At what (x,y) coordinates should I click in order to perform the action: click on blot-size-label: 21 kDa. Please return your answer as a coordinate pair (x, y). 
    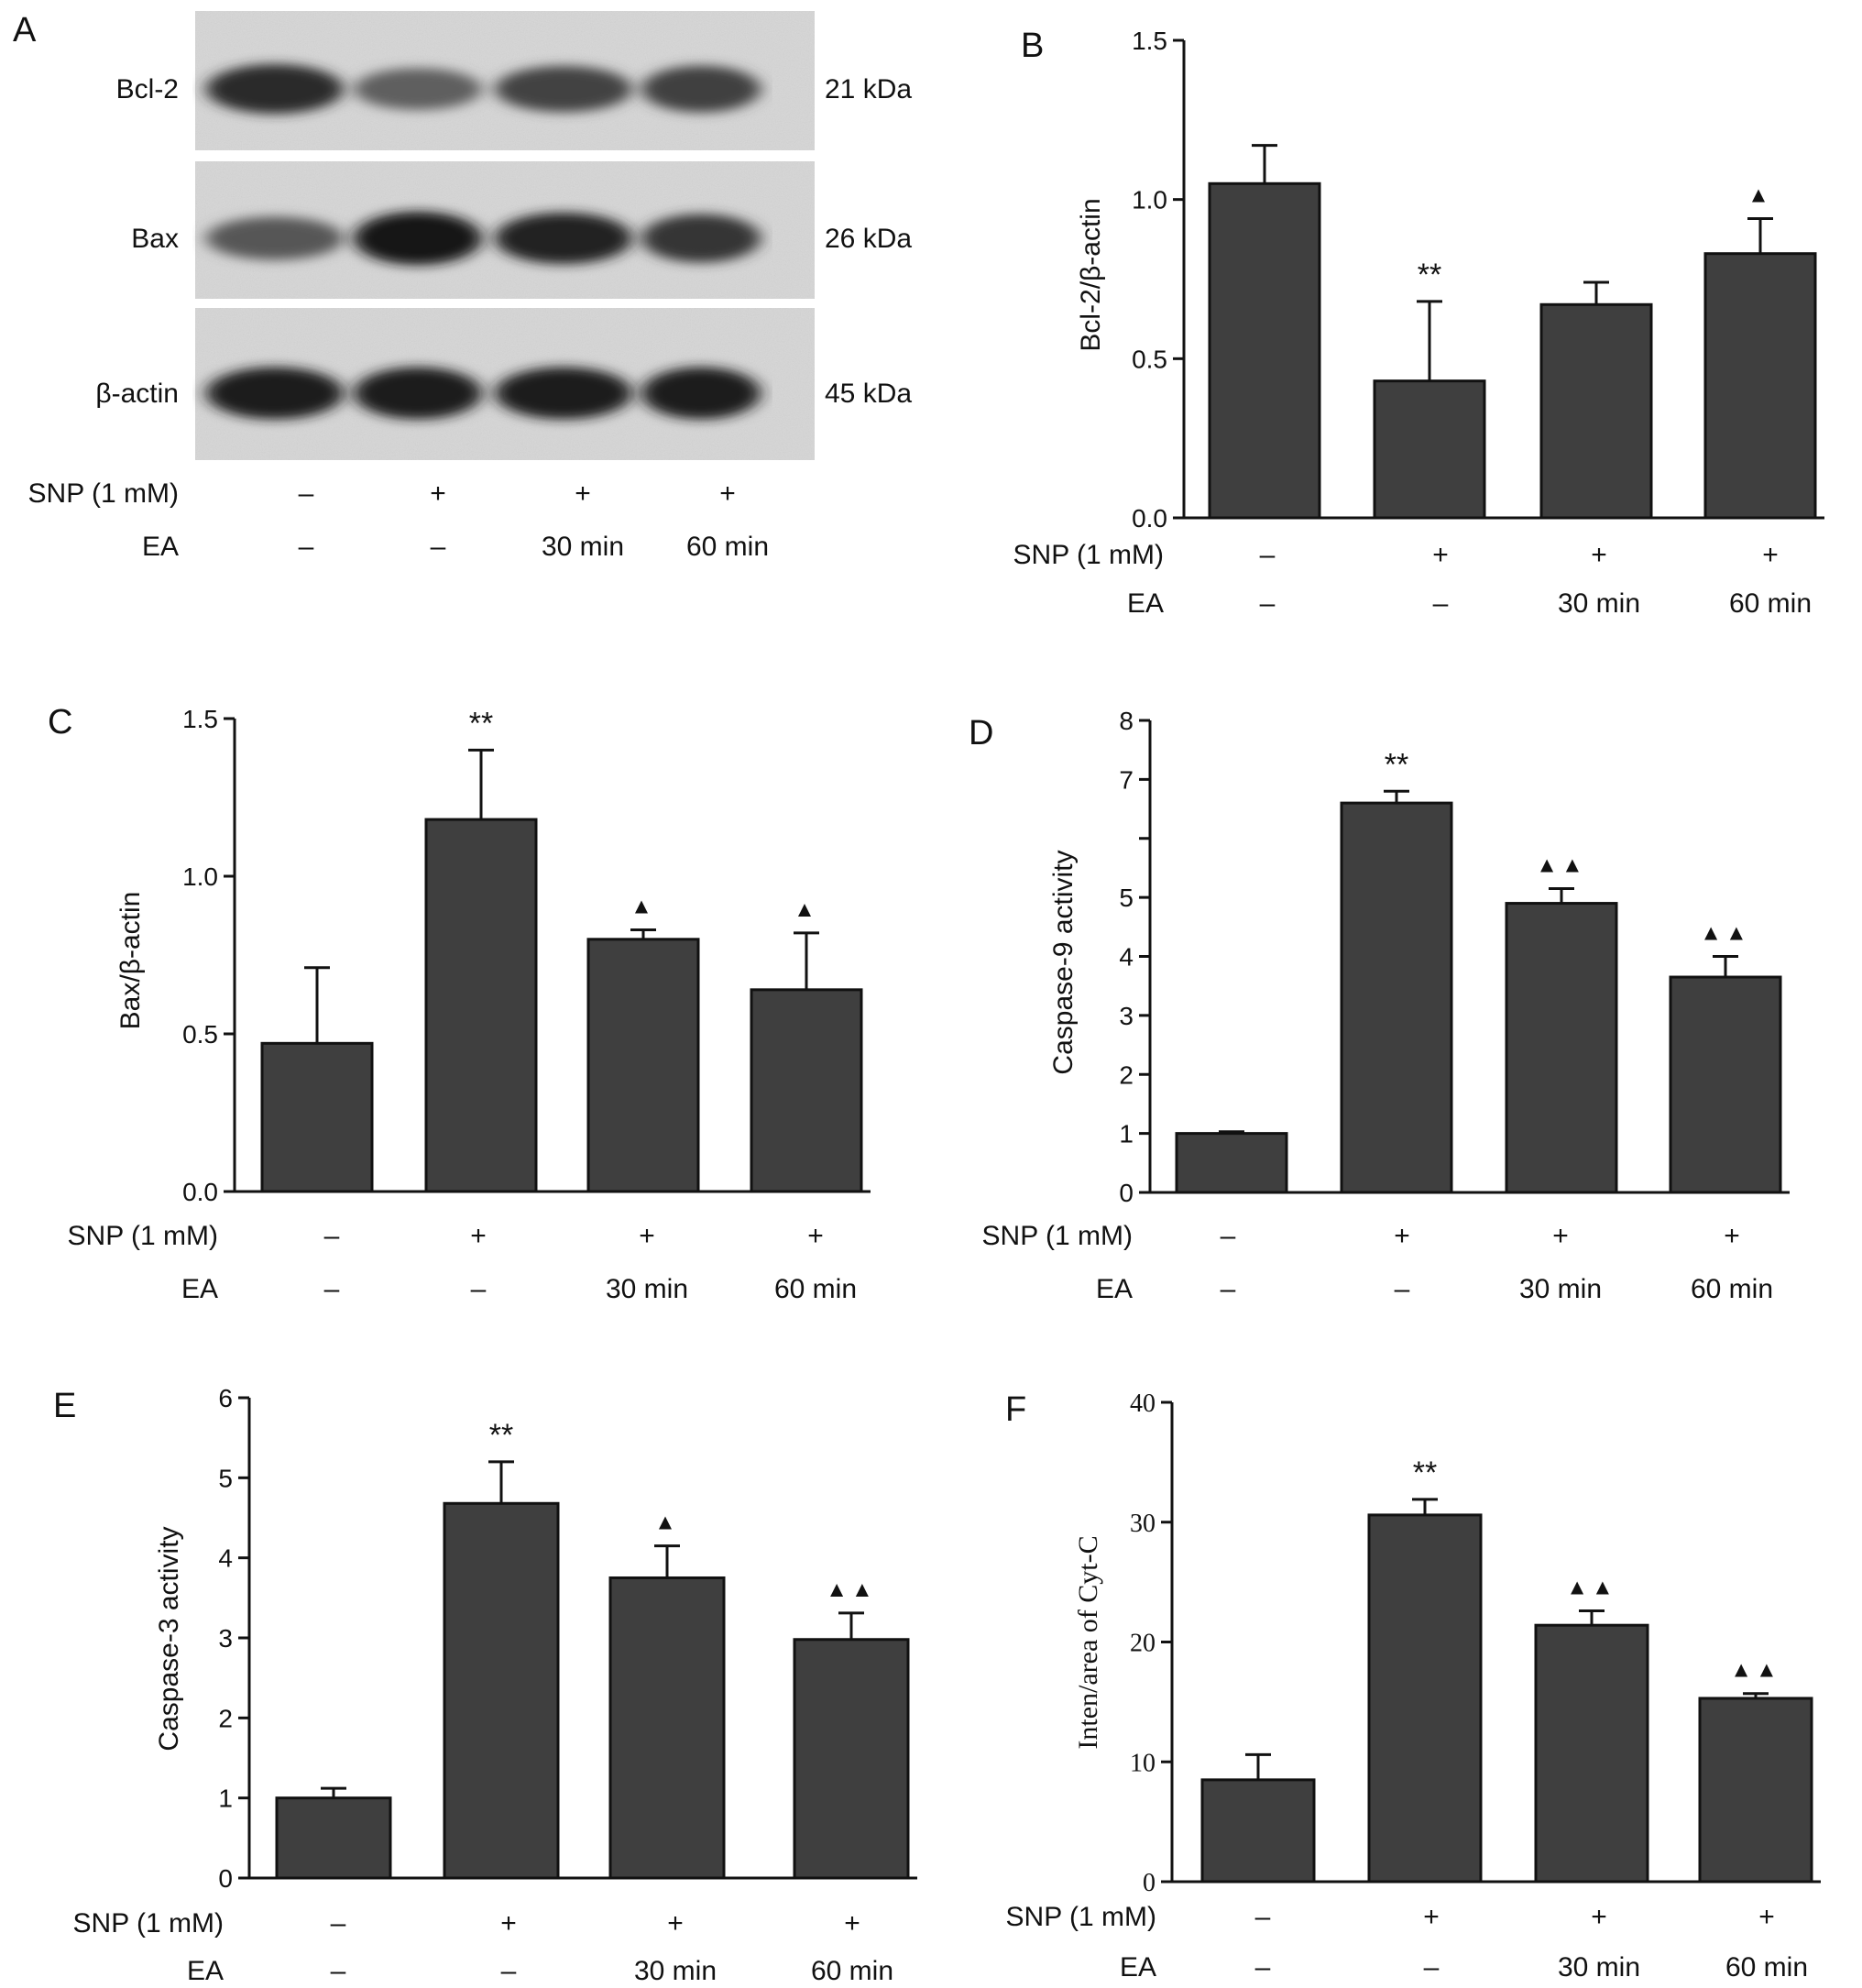
    Looking at the image, I should click on (869, 89).